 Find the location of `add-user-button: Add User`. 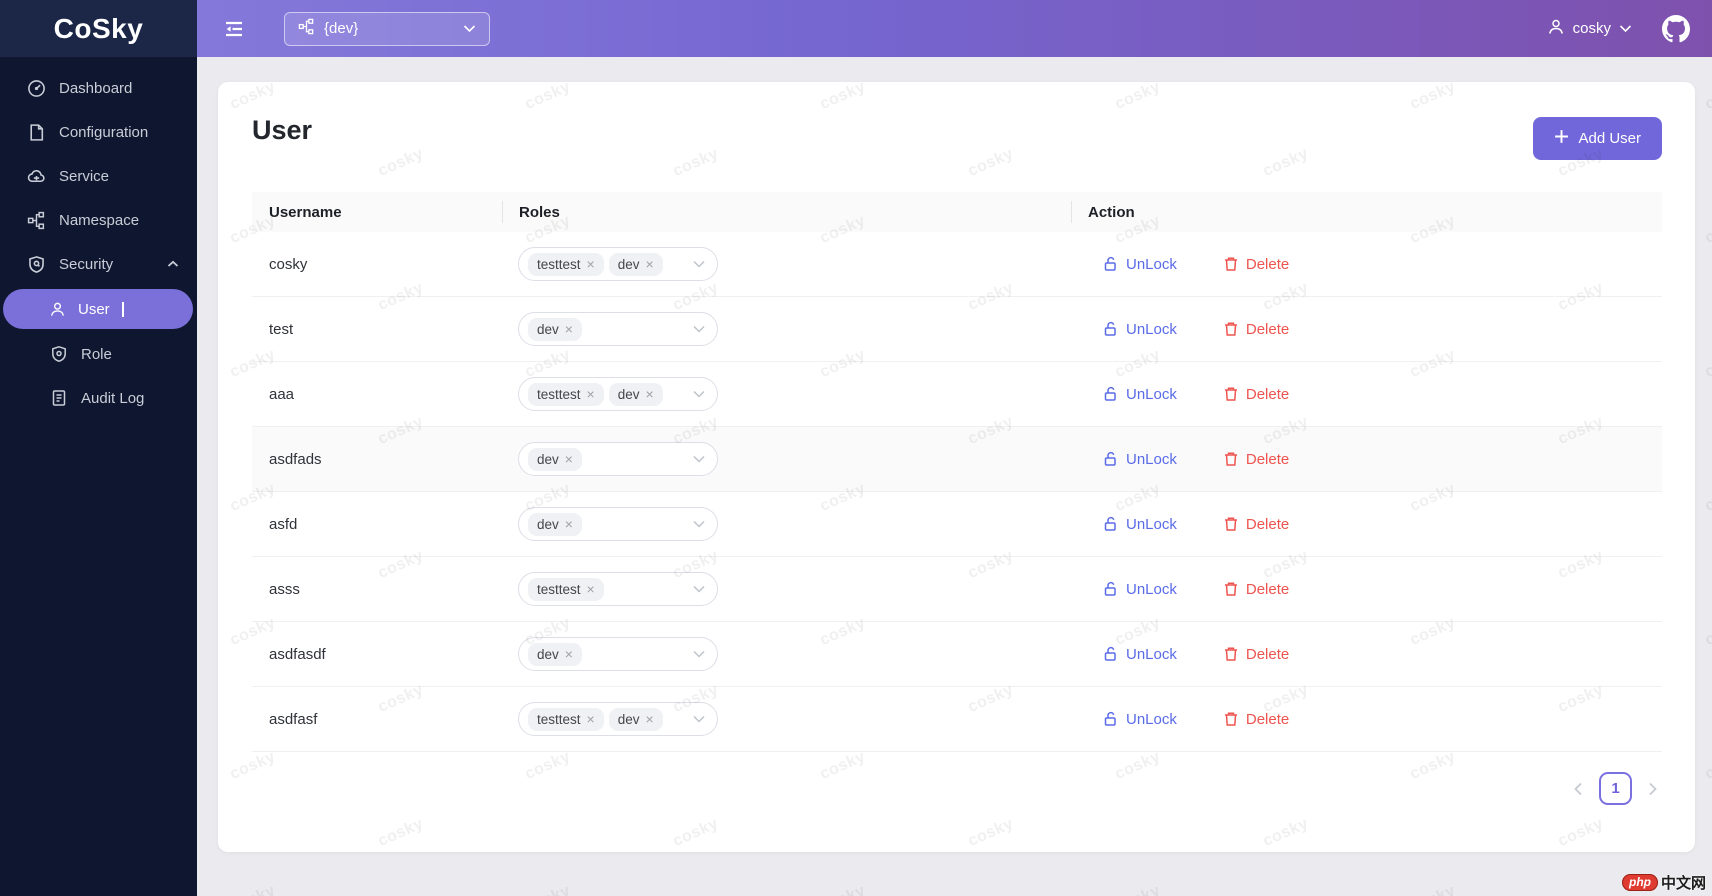

add-user-button: Add User is located at coordinates (1597, 138).